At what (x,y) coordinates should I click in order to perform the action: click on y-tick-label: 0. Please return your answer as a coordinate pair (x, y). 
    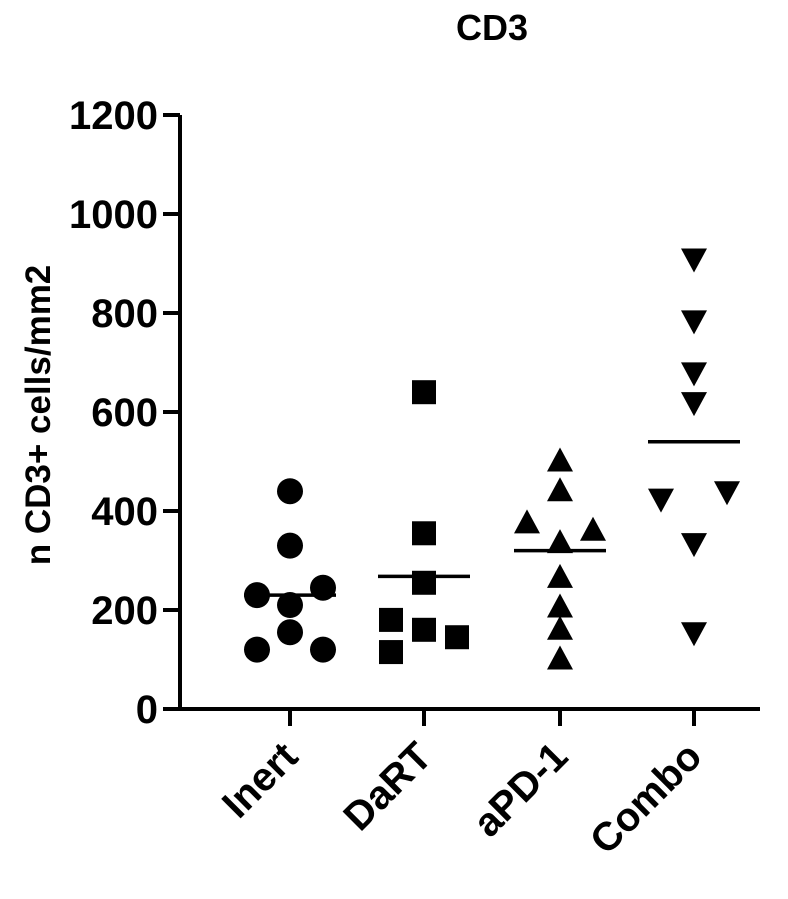
    Looking at the image, I should click on (147, 710).